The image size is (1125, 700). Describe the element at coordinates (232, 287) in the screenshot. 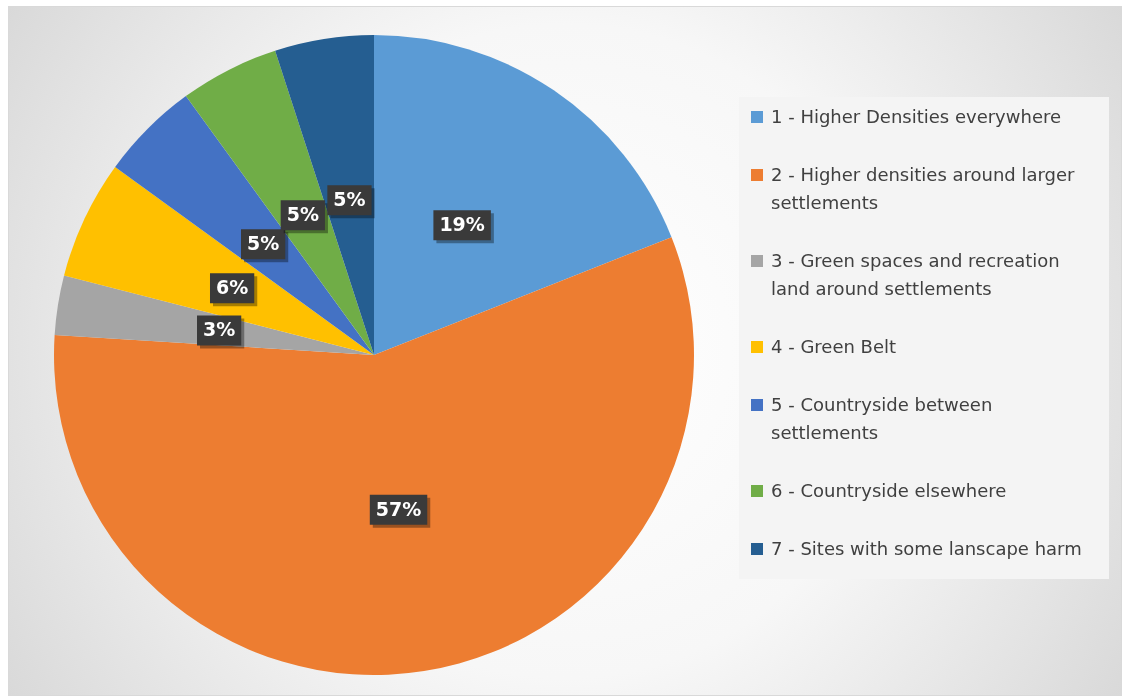

I see `data-label: 6%` at that location.